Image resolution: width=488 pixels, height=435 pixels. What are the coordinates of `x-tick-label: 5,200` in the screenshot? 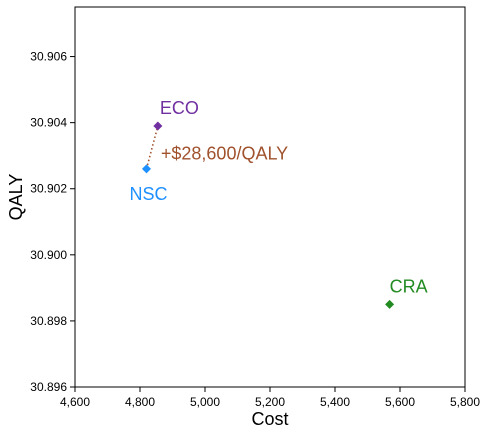 It's located at (270, 402).